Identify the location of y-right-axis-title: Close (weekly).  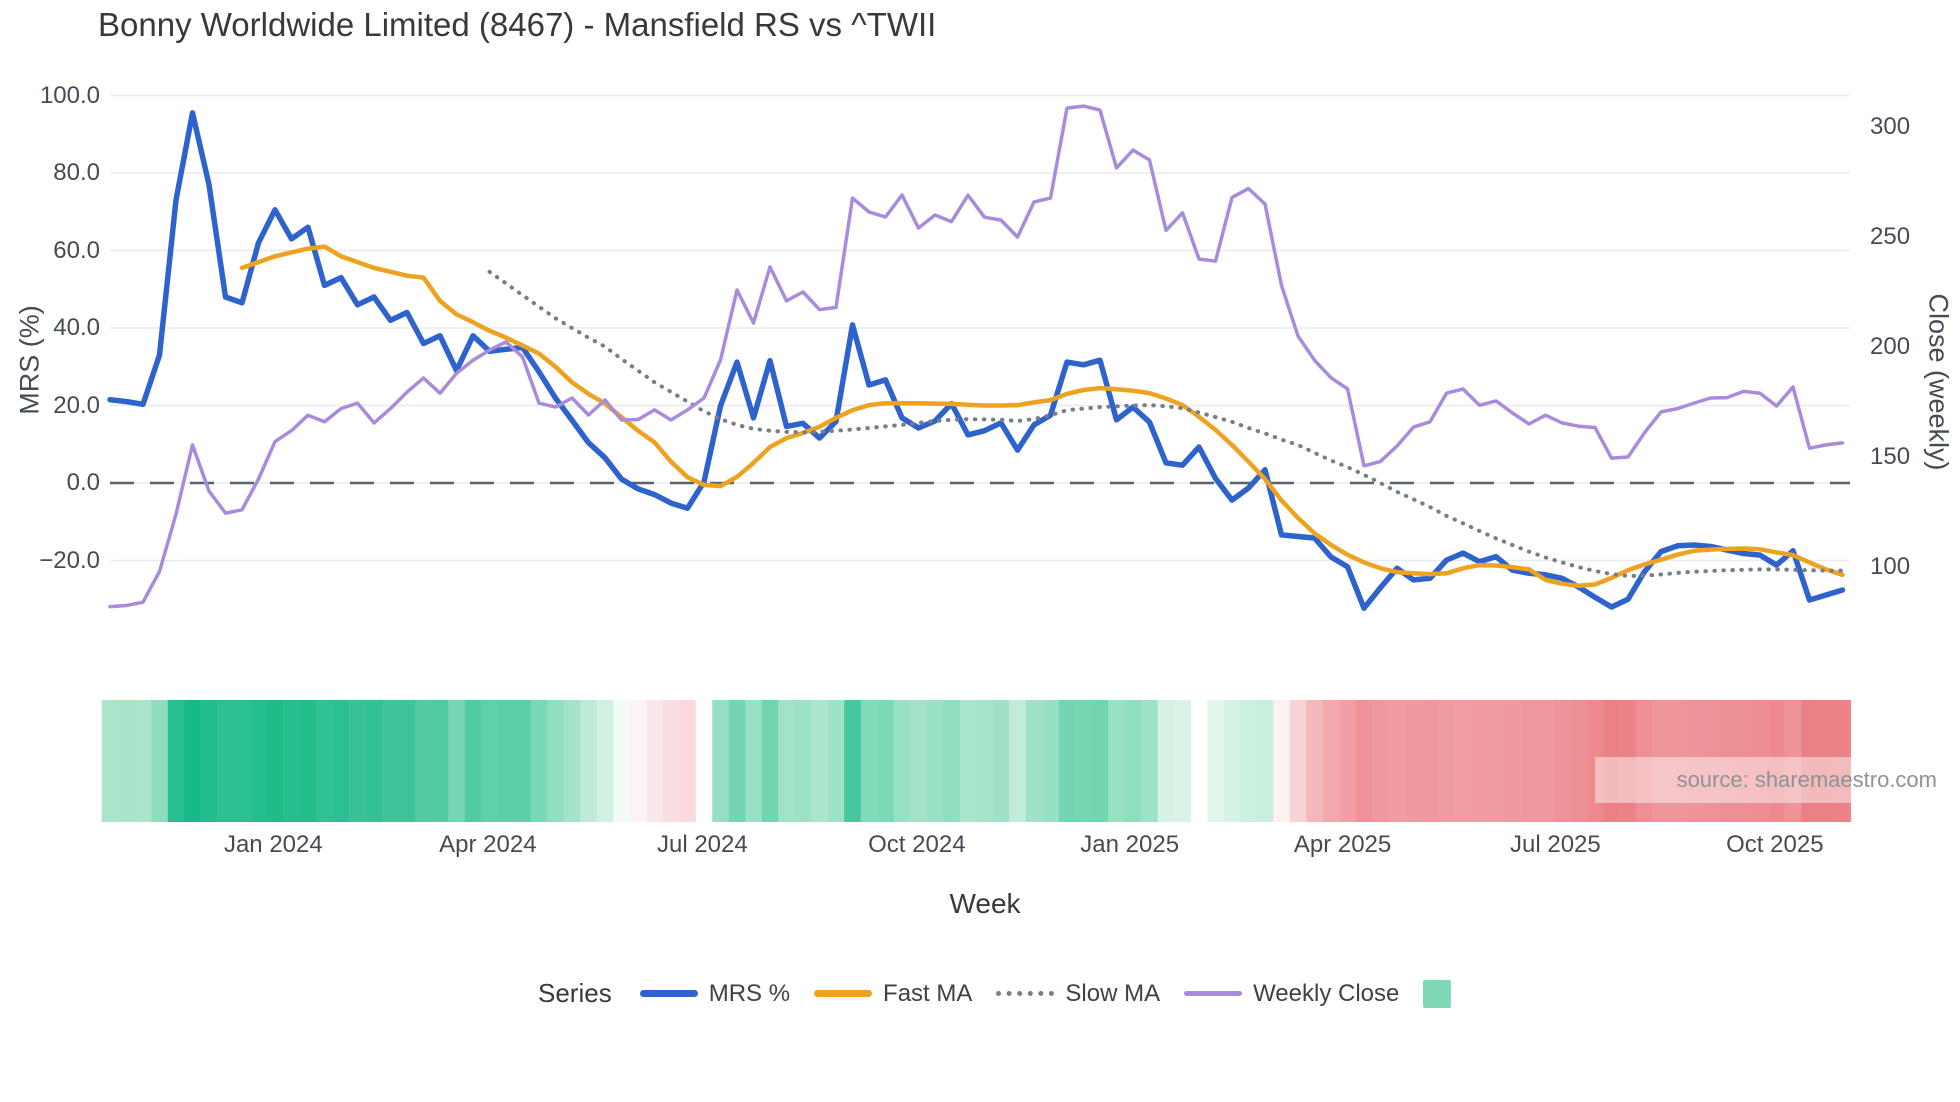
(1938, 382).